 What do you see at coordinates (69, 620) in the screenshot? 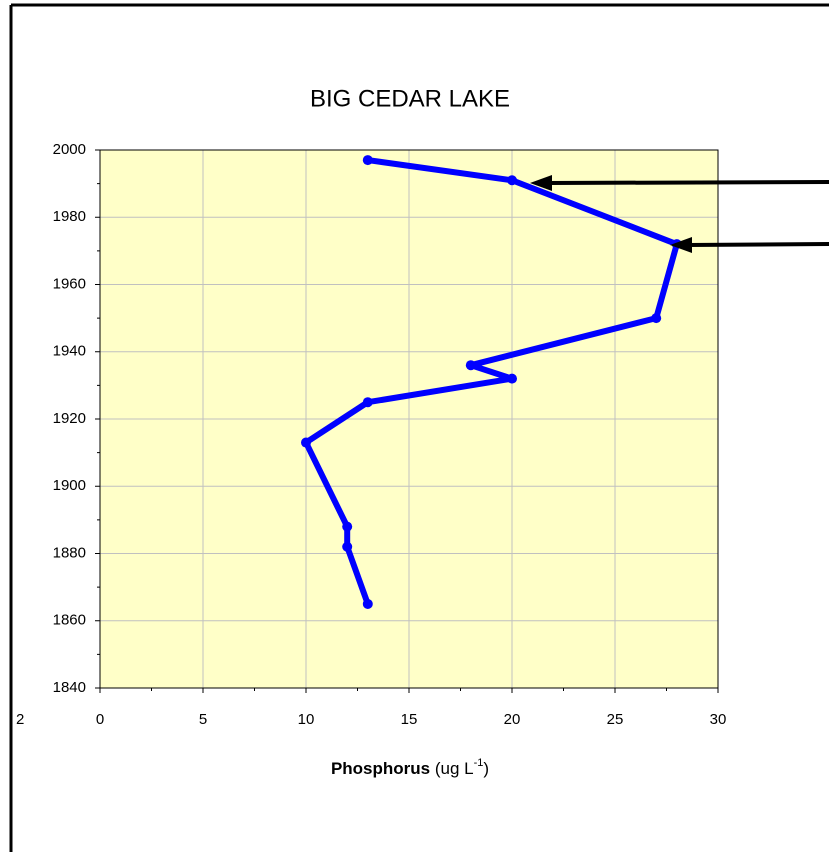
I see `y-tick-label: 1860` at bounding box center [69, 620].